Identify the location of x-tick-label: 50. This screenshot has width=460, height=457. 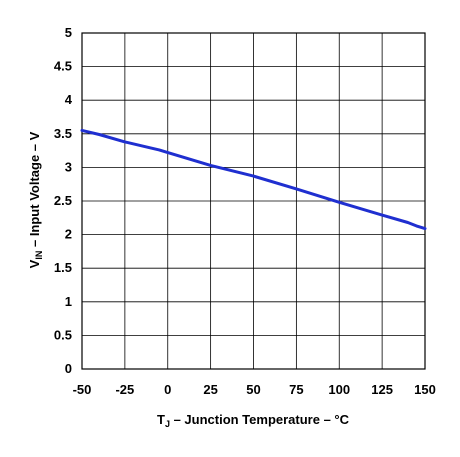
(253, 389).